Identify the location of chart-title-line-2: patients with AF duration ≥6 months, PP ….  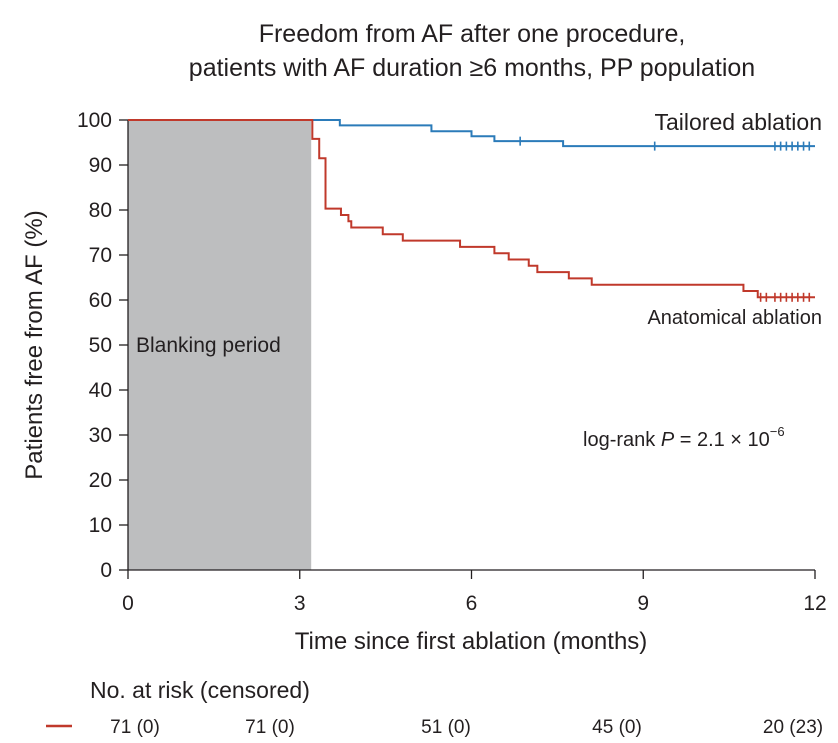
(472, 68).